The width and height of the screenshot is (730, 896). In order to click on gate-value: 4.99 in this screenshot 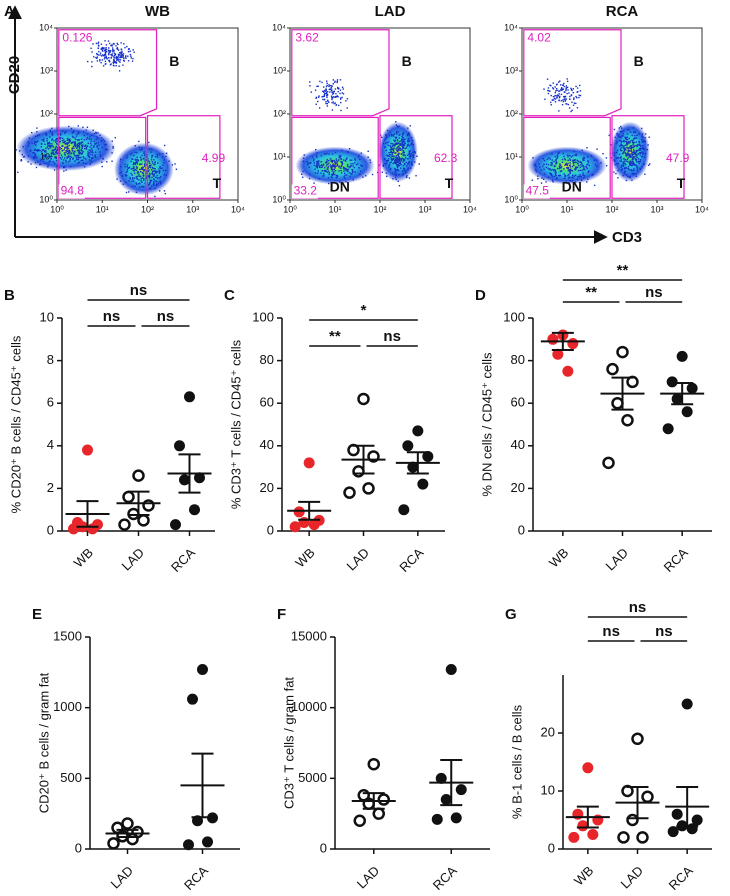, I will do `click(214, 158)`.